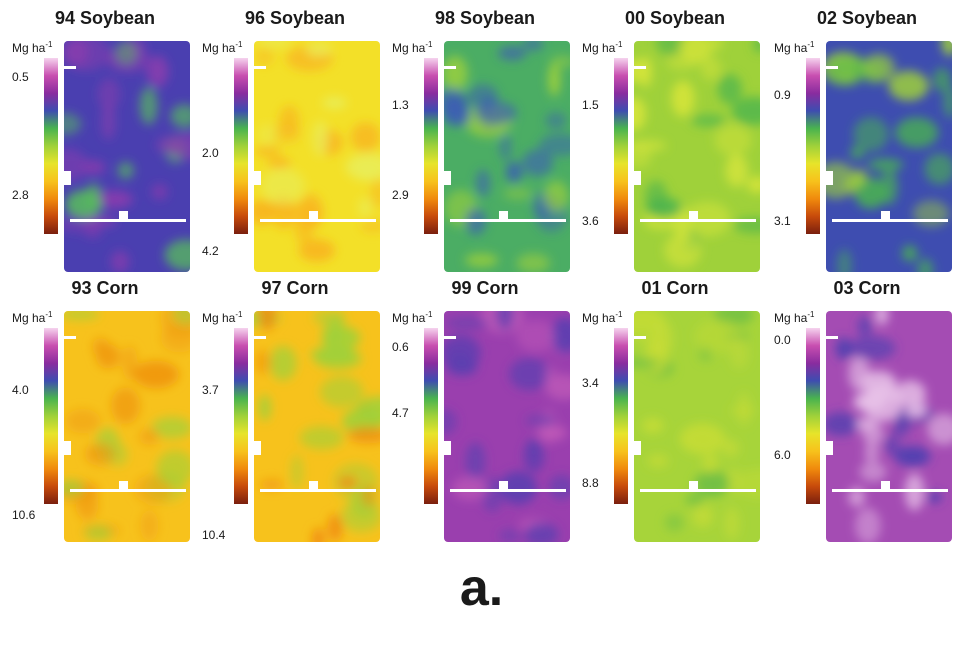 The width and height of the screenshot is (963, 666). What do you see at coordinates (782, 455) in the screenshot?
I see `colorbar-tick-label: 6.0` at bounding box center [782, 455].